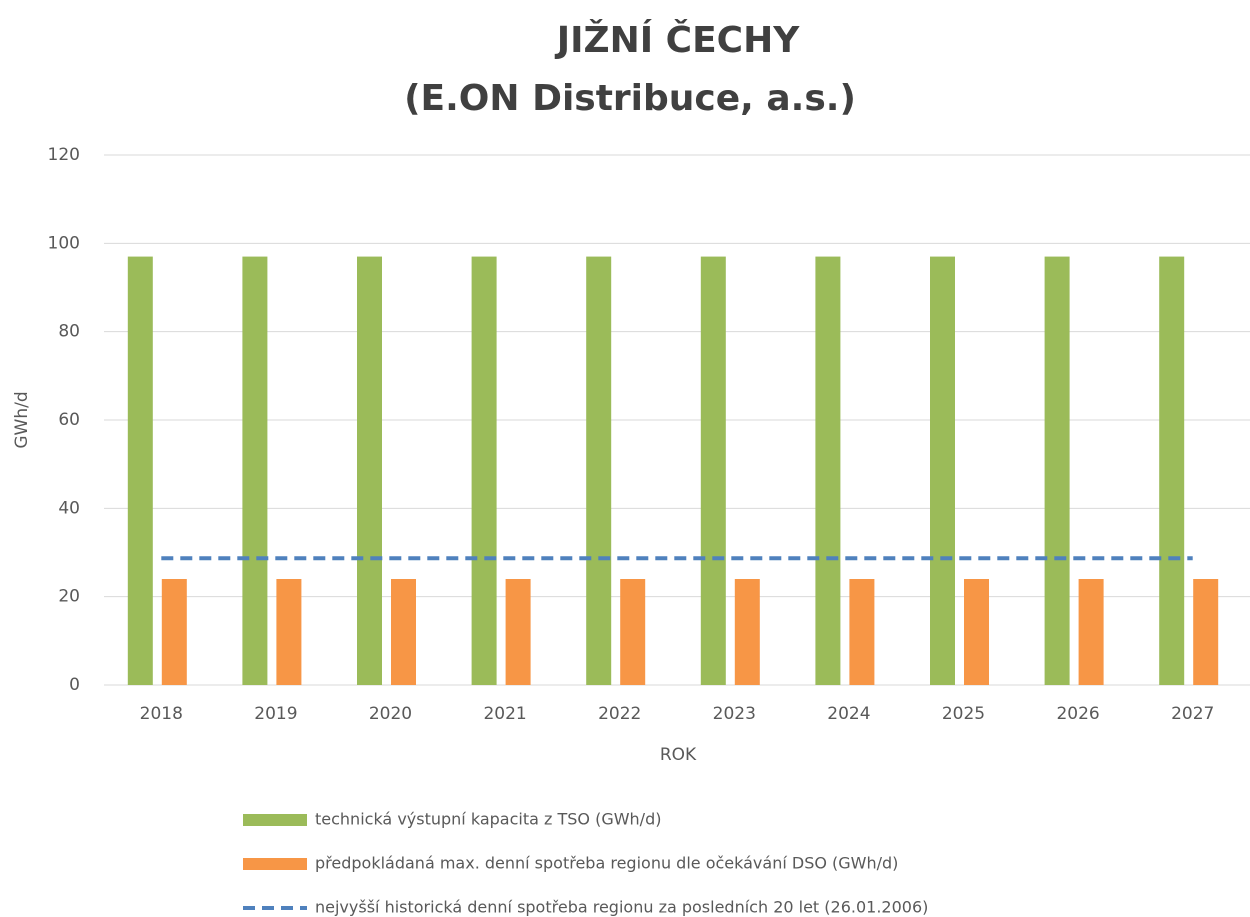  What do you see at coordinates (161, 714) in the screenshot?
I see `x-tick-label: 2018` at bounding box center [161, 714].